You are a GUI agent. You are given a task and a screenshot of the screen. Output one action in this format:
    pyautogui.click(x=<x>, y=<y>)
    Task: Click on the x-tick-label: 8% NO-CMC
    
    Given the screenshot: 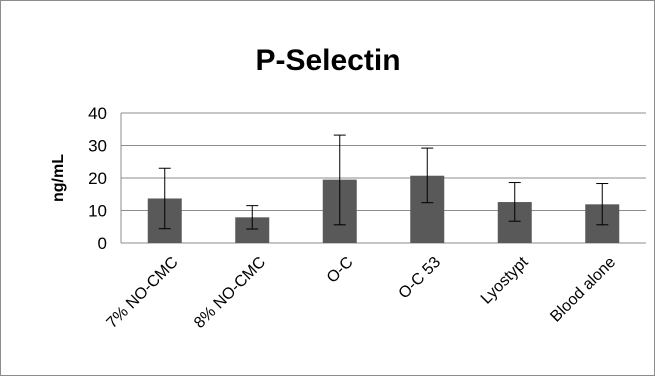 What is the action you would take?
    pyautogui.click(x=230, y=293)
    